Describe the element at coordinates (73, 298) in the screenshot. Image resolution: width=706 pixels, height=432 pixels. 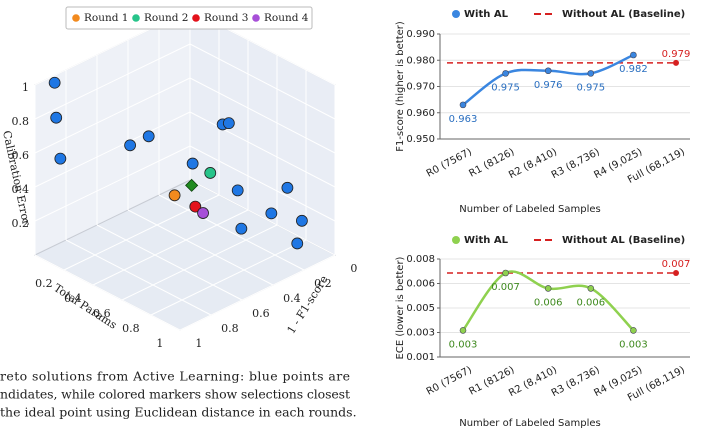
I see `x-tick-label: 0.4` at that location.